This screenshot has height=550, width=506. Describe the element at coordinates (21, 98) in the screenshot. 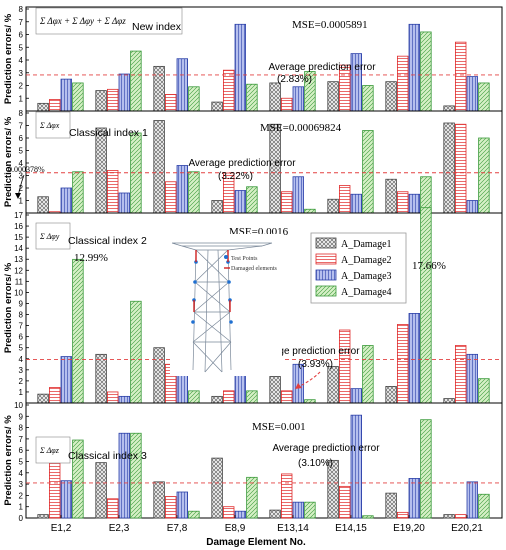

I see `y-tick-label: 1` at that location.